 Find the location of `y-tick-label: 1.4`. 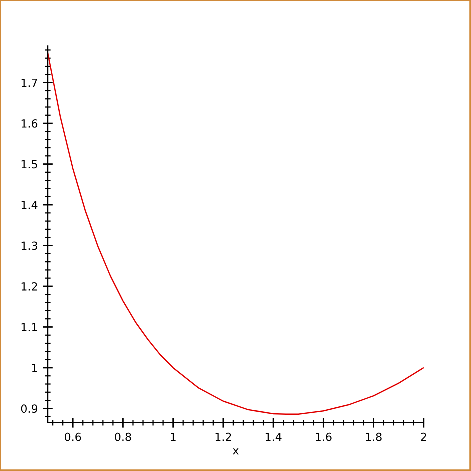

y-tick-label: 1.4 is located at coordinates (30, 205).